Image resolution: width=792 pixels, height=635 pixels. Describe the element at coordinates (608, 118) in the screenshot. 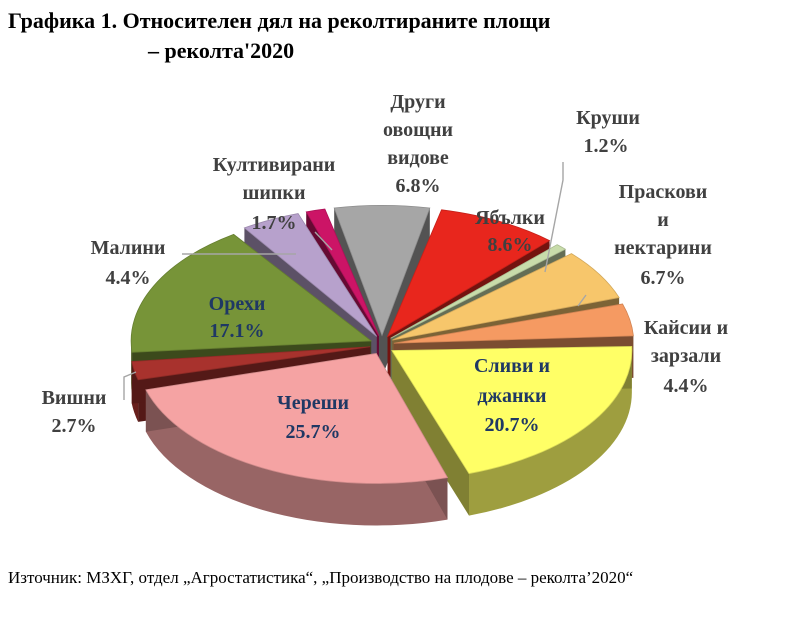

I see `label-krushi-name: Круши` at that location.